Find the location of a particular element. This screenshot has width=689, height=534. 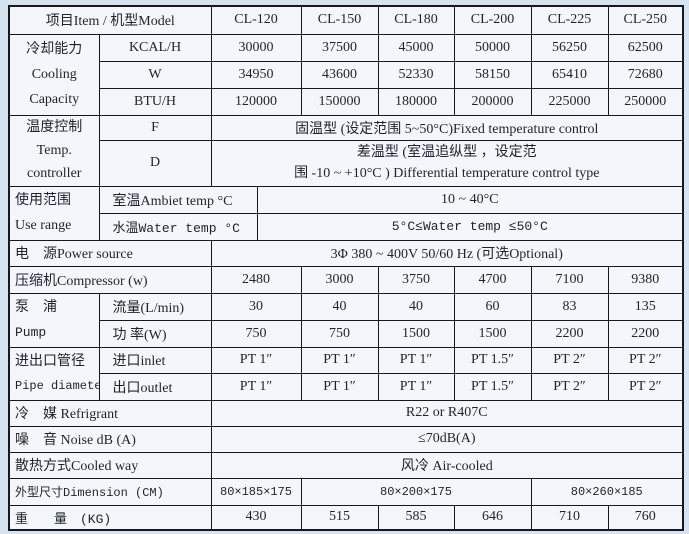

cooled-way-label: 散热方式Cooled way is located at coordinates (110, 465).